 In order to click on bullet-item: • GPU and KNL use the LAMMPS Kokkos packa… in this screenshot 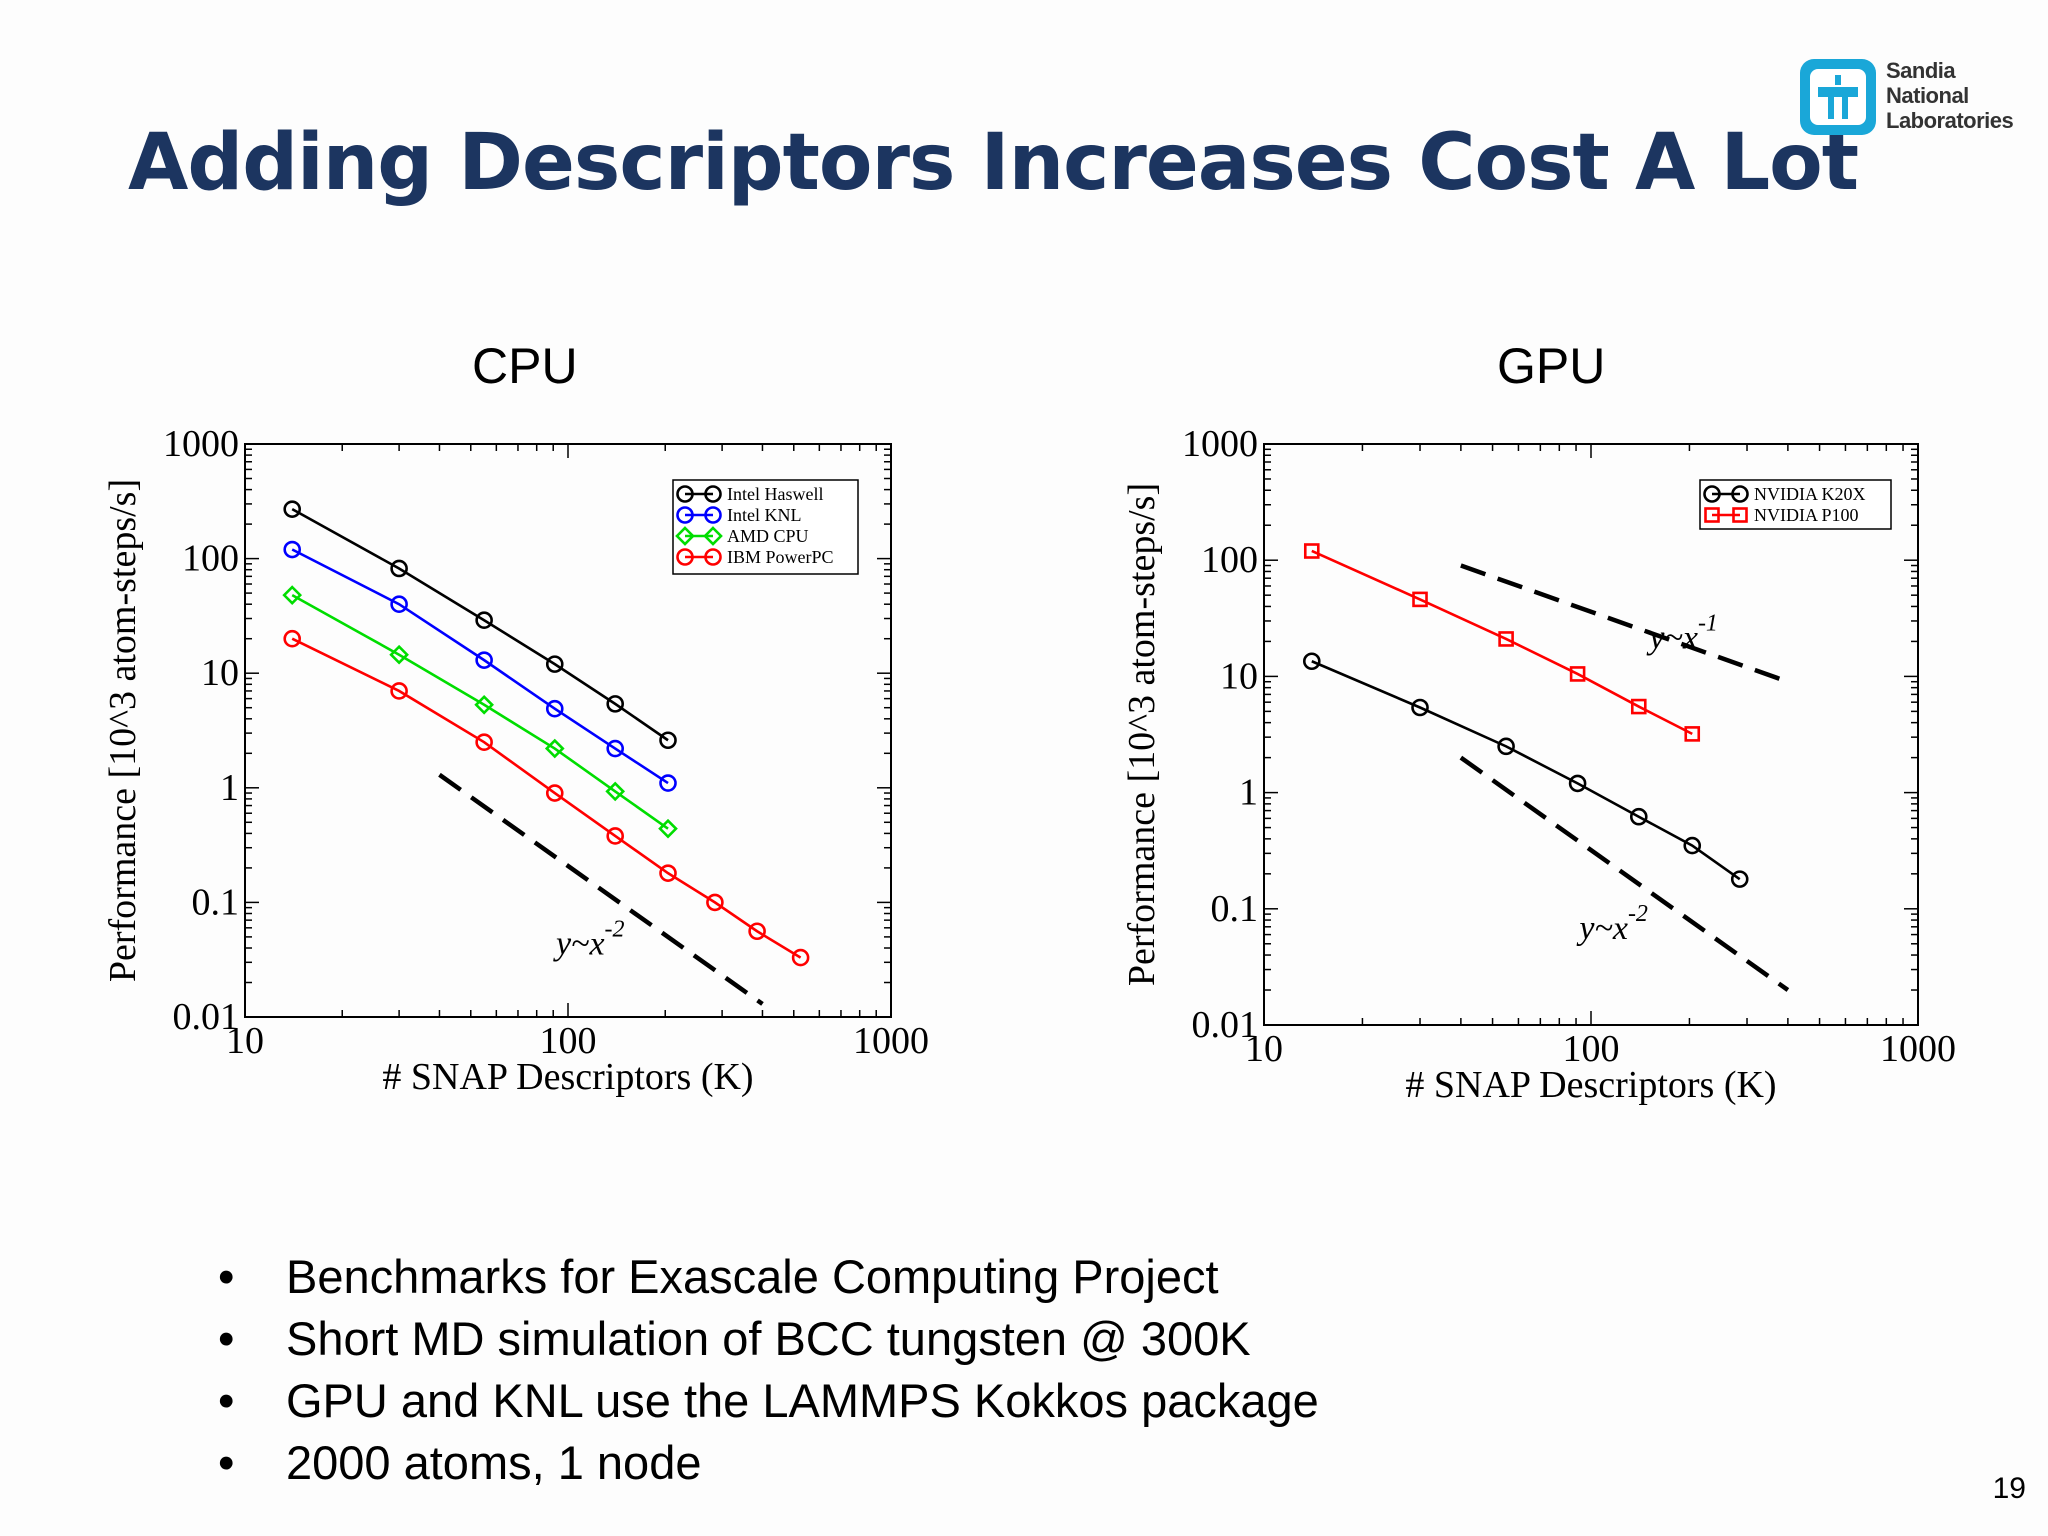, I will do `click(768, 1400)`.